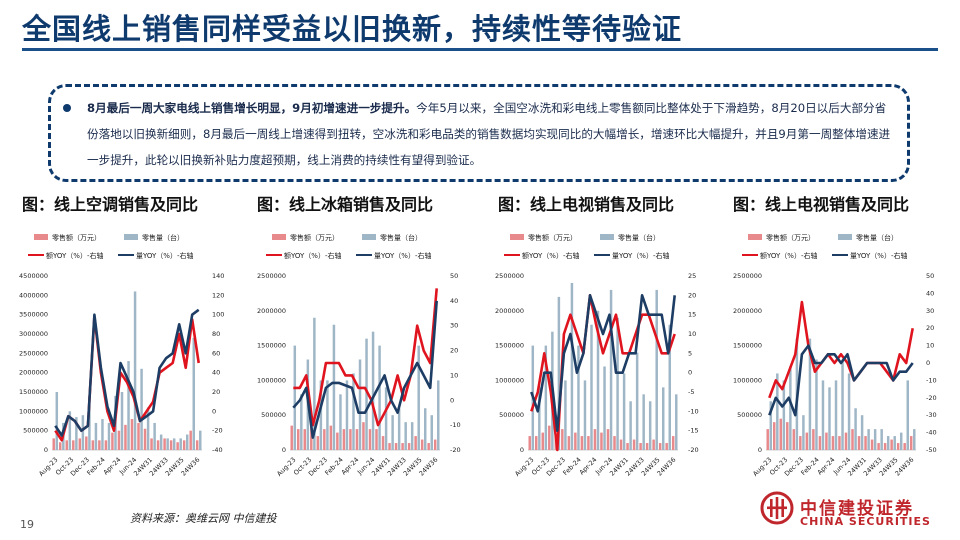 The width and height of the screenshot is (960, 540). What do you see at coordinates (755, 237) in the screenshot?
I see `chart-3-legend-swatch-amount` at bounding box center [755, 237].